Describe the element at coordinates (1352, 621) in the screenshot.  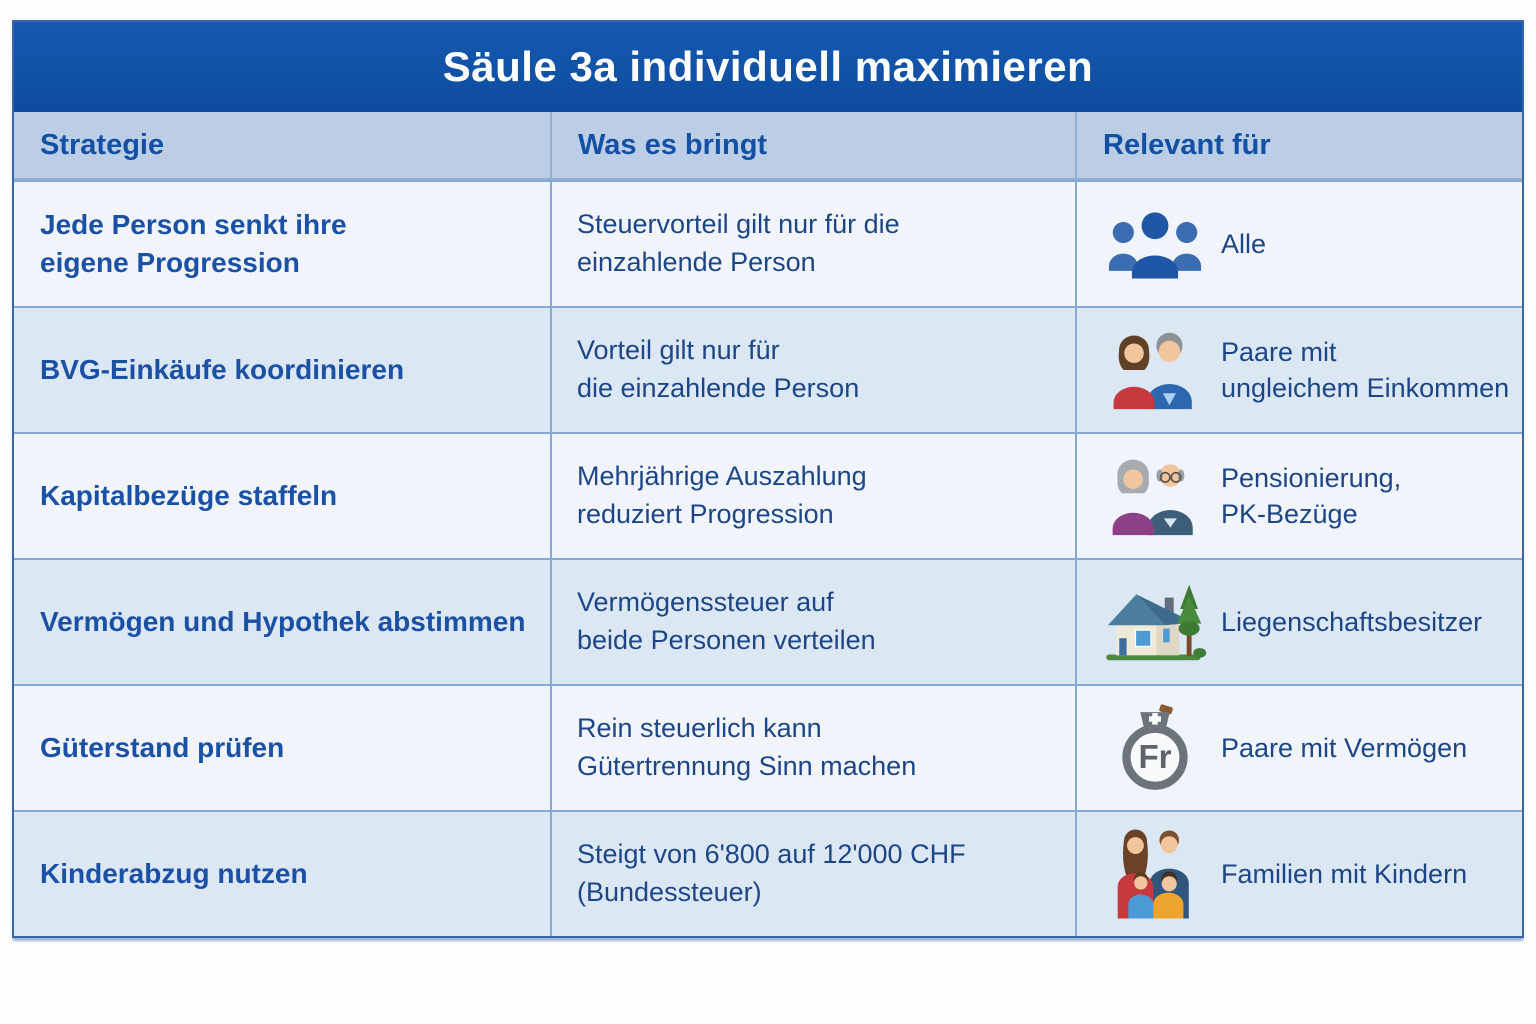
I see `relevant-label: Liegenschaftsbesitzer` at that location.